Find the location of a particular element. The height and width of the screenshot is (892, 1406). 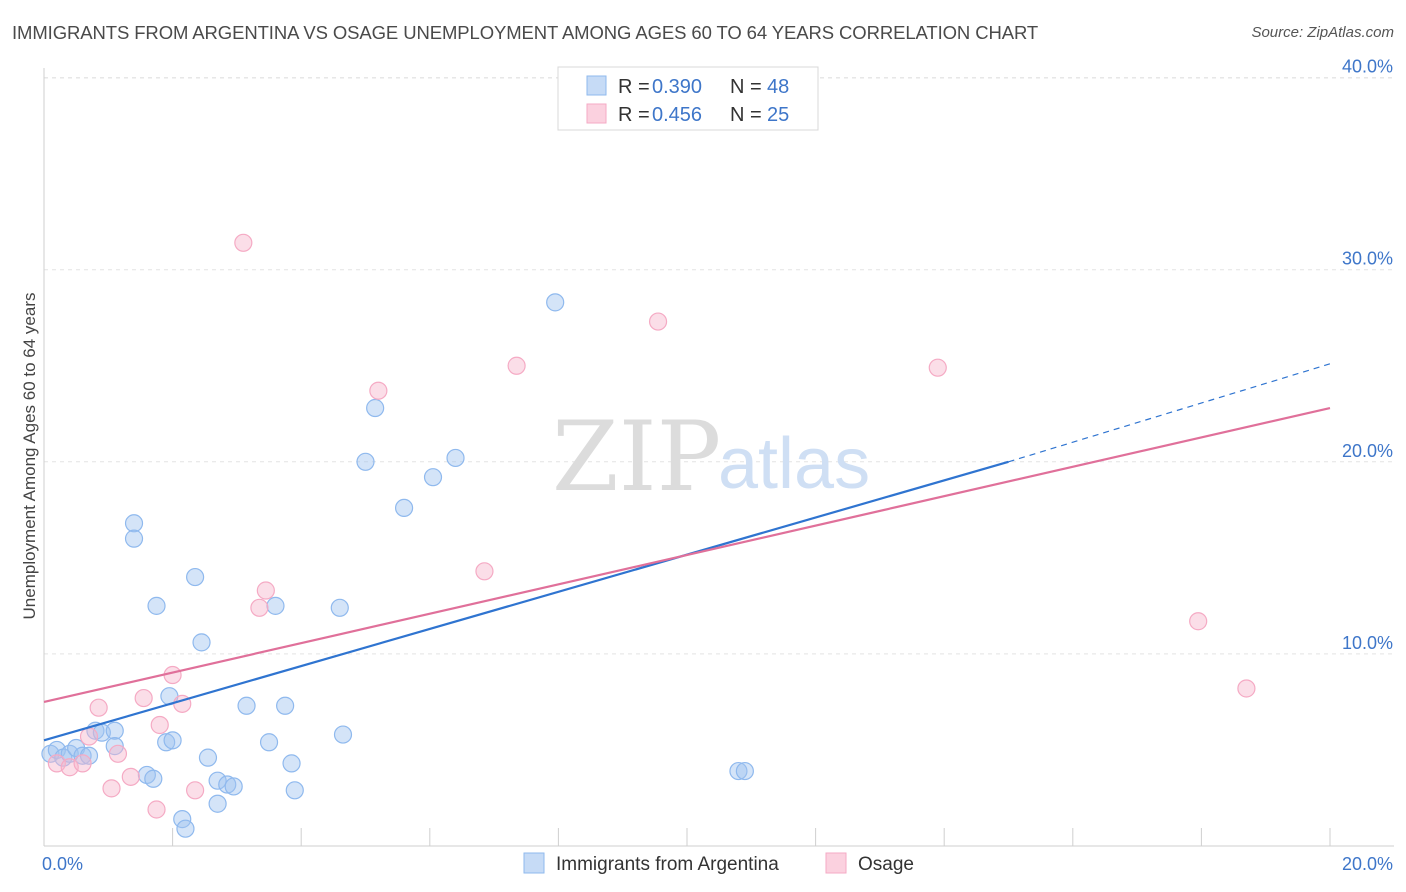

legend-r-label-argentina: R = is located at coordinates (634, 87).